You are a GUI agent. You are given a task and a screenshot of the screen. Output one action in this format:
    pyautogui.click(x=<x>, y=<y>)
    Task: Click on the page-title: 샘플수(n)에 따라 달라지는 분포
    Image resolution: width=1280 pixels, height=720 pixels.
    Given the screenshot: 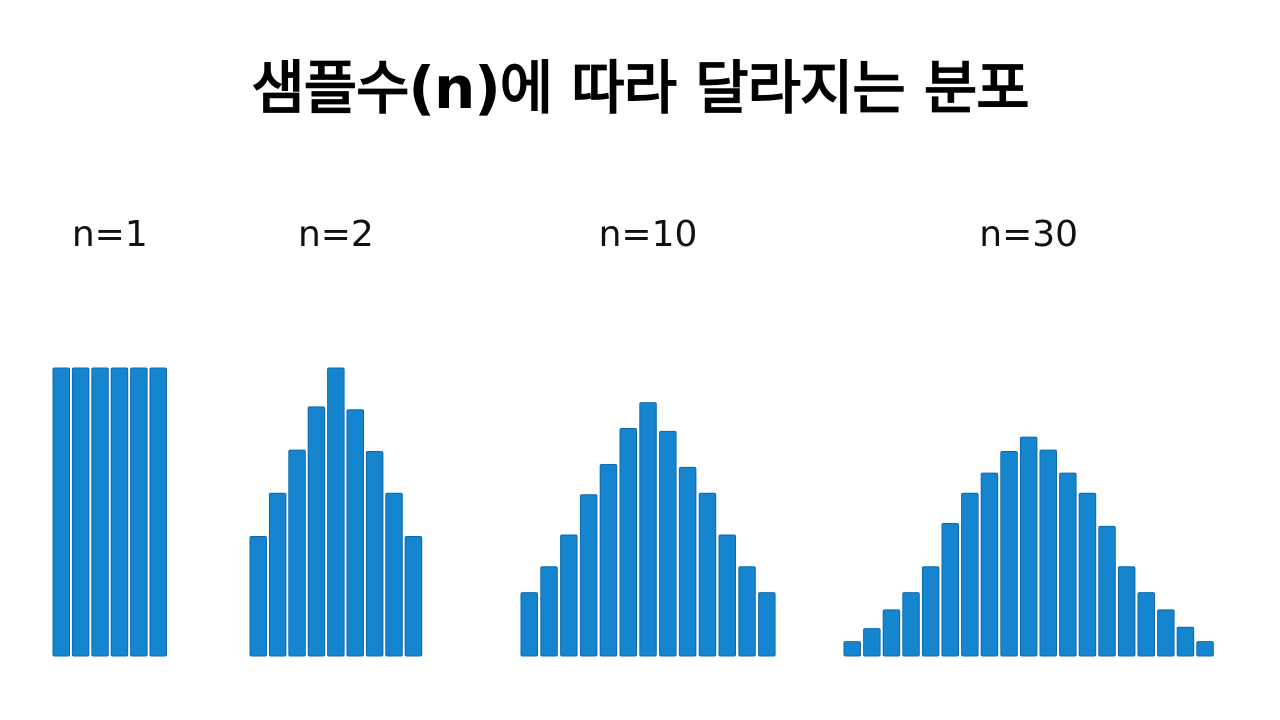 What is the action you would take?
    pyautogui.click(x=640, y=88)
    